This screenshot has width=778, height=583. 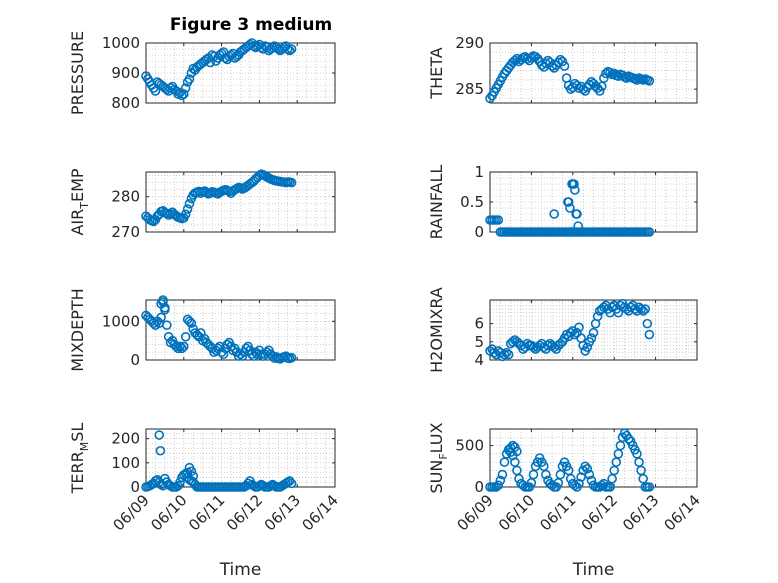 What do you see at coordinates (436, 73) in the screenshot?
I see `y-axis-label: THETA` at bounding box center [436, 73].